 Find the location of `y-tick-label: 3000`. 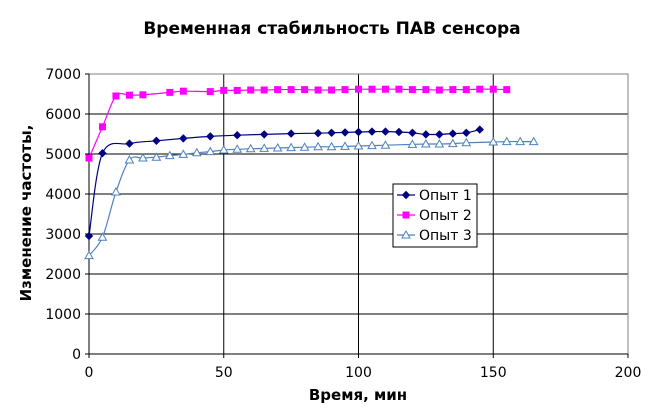

y-tick-label: 3000 is located at coordinates (63, 235).